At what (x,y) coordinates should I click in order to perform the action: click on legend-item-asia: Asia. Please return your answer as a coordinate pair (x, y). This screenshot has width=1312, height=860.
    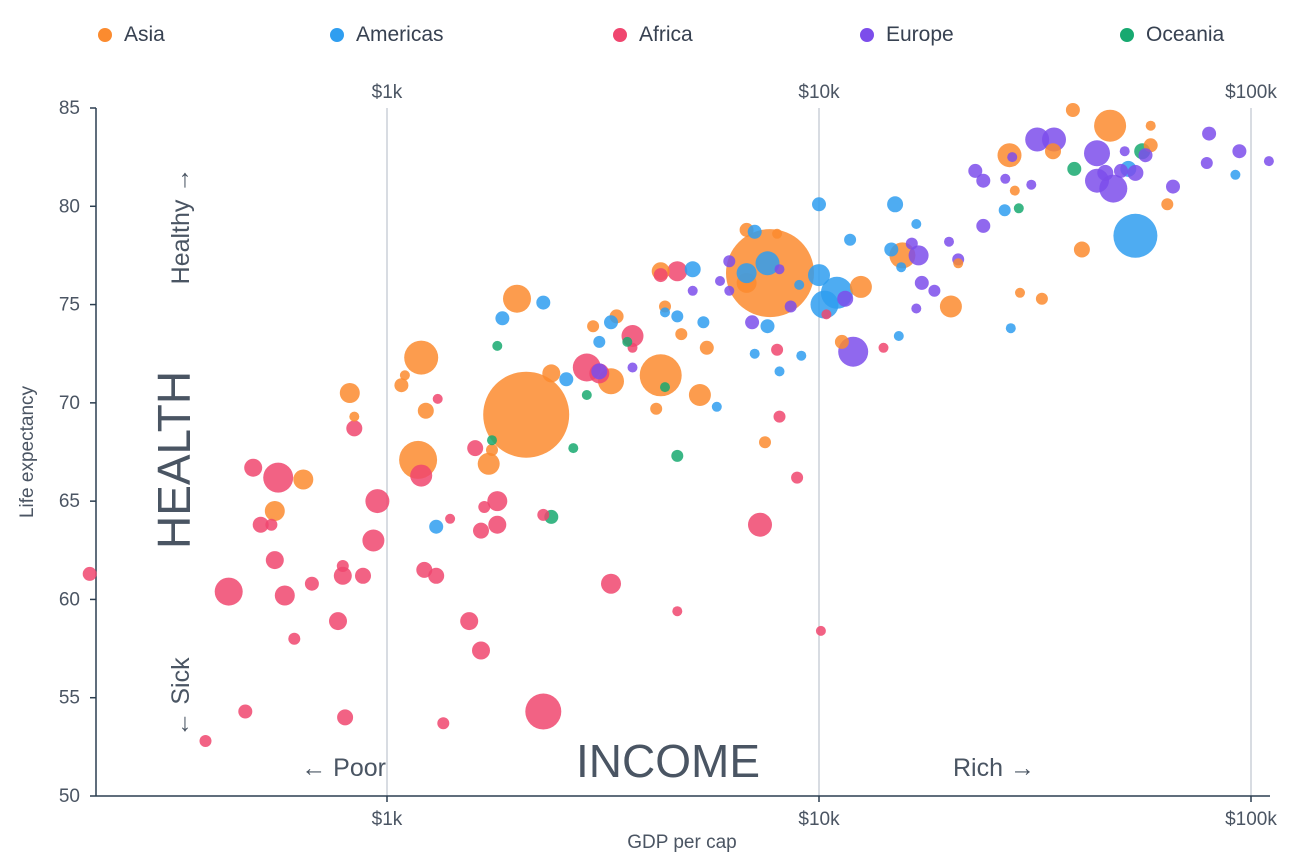
    Looking at the image, I should click on (131, 35).